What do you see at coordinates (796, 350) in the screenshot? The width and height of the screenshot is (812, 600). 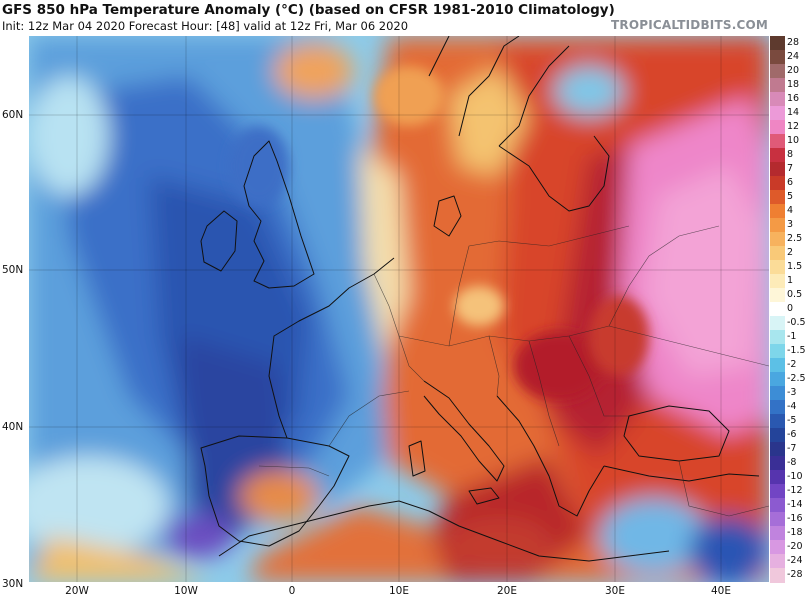 I see `colorbar-label: -1.5` at bounding box center [796, 350].